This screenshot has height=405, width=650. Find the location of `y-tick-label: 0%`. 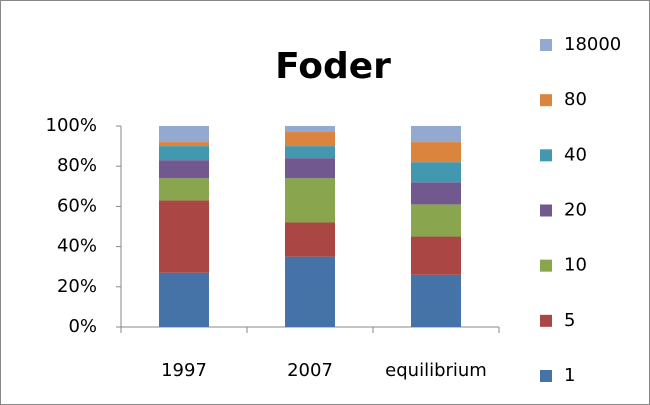

y-tick-label: 0% is located at coordinates (82, 326).